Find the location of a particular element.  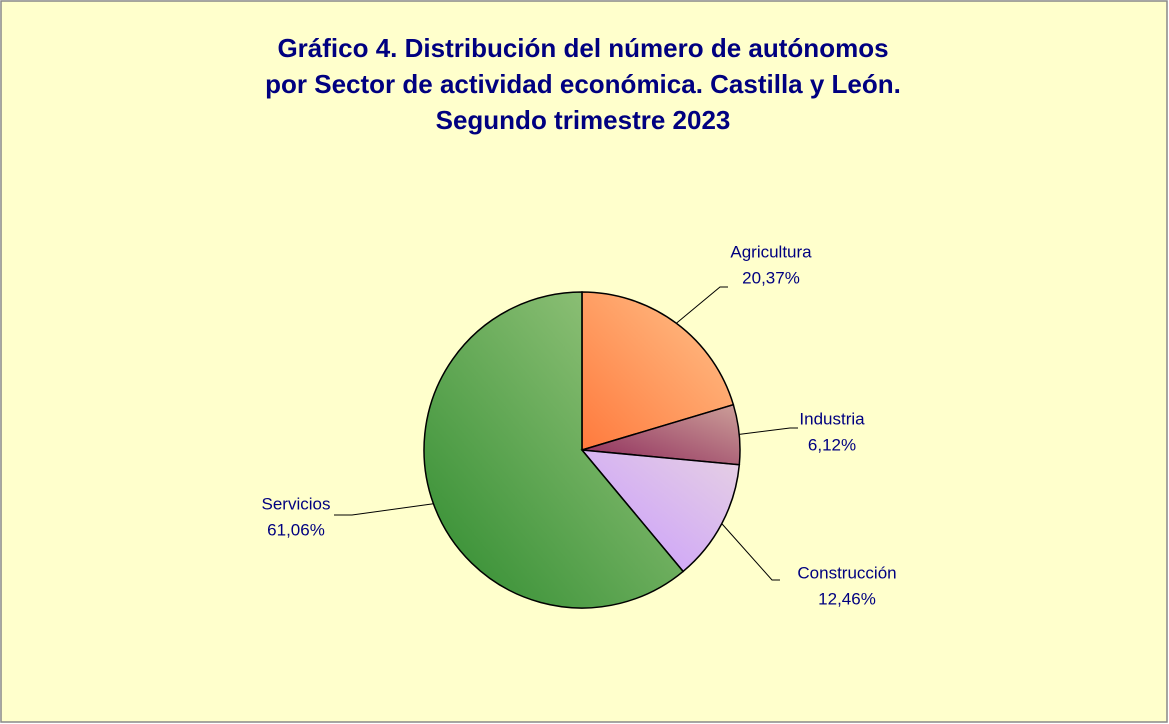

slice-label: Agricultura is located at coordinates (771, 251).